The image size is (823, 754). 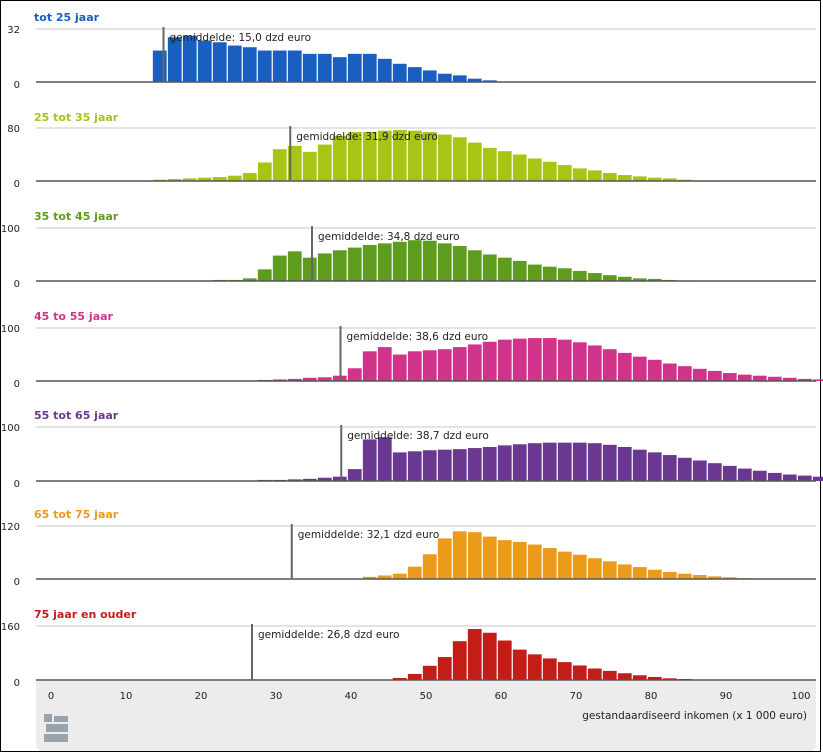 I want to click on x-tick-label: 80, so click(x=651, y=696).